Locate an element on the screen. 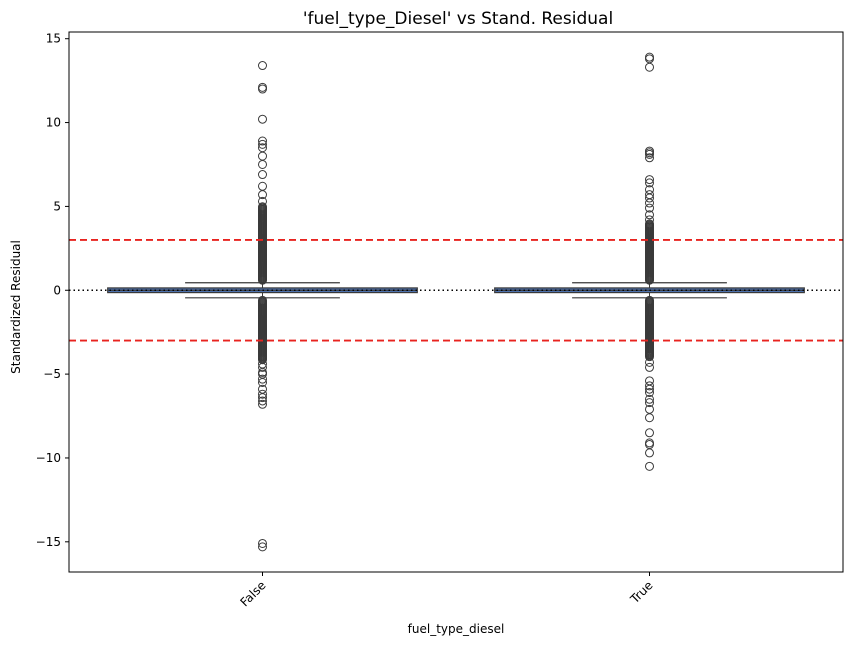 The width and height of the screenshot is (853, 646). x-axis-label: fuel_type_diesel is located at coordinates (456, 629).